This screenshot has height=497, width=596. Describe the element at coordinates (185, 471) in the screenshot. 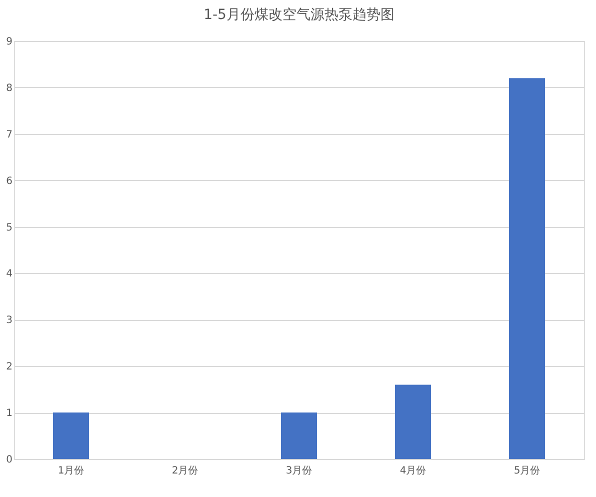

I see `x-tick-label: 2月份` at that location.